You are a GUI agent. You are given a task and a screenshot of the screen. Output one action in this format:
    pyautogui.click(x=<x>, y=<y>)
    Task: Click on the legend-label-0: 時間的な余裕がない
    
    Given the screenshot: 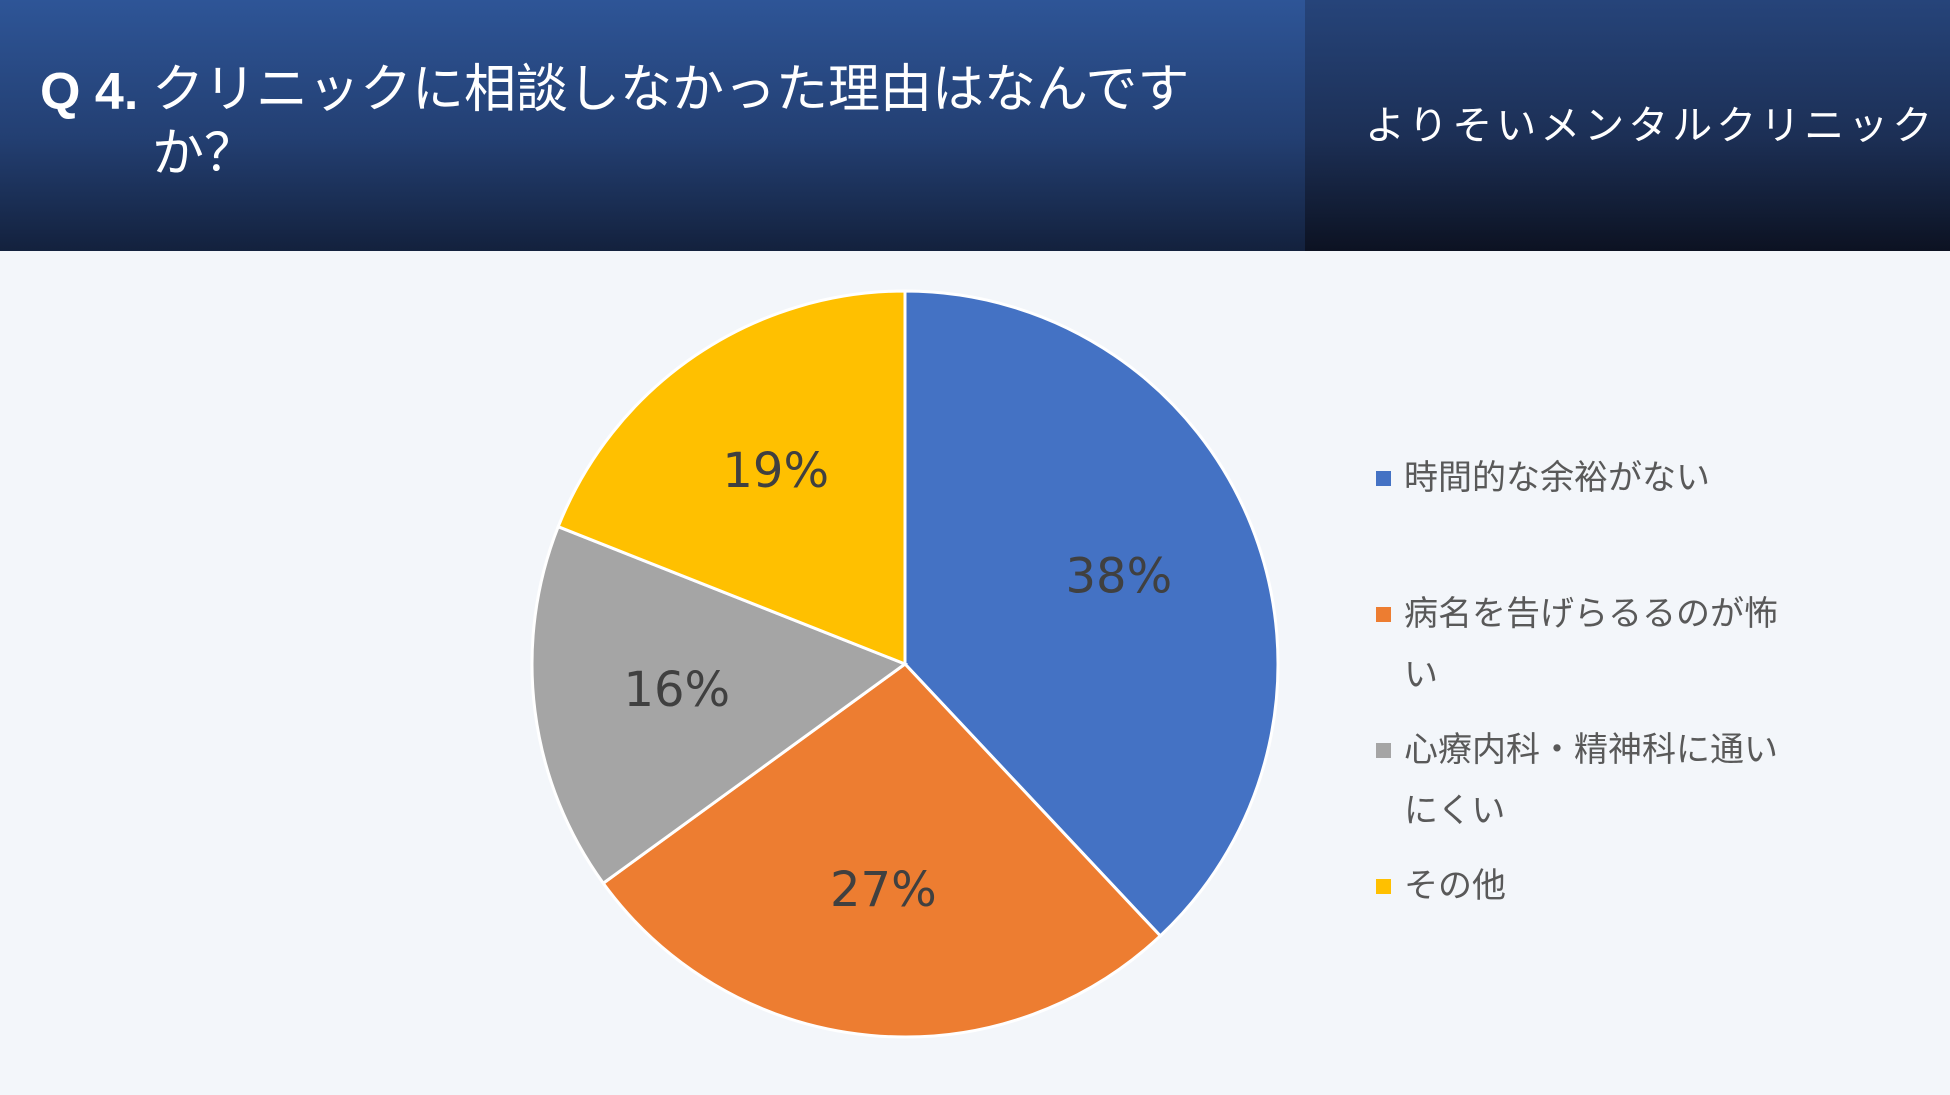 What is the action you would take?
    pyautogui.click(x=1557, y=478)
    